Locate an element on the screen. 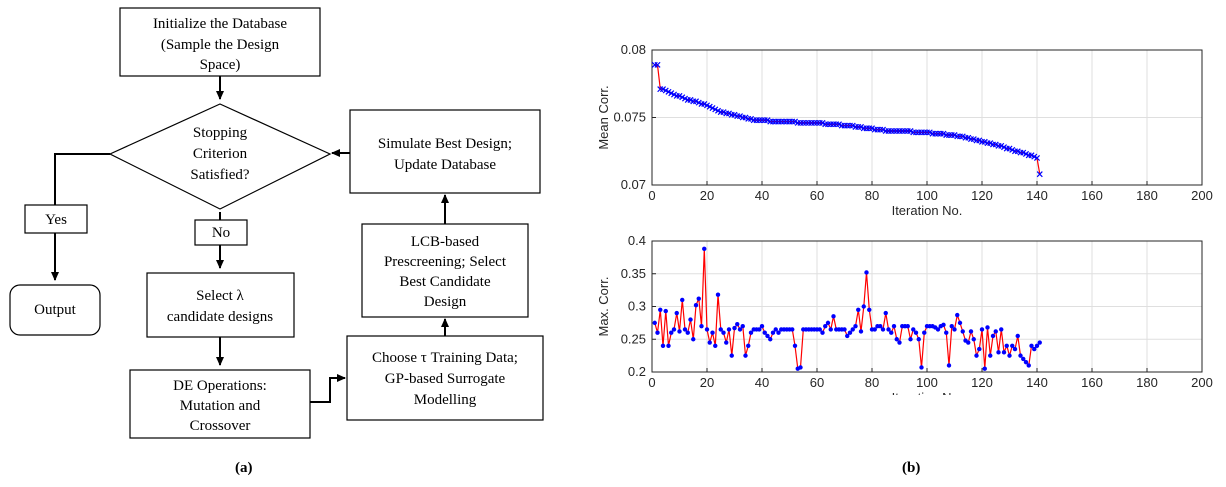 Image resolution: width=1226 pixels, height=487 pixels. x-axis-label: Iteration No. is located at coordinates (927, 392).